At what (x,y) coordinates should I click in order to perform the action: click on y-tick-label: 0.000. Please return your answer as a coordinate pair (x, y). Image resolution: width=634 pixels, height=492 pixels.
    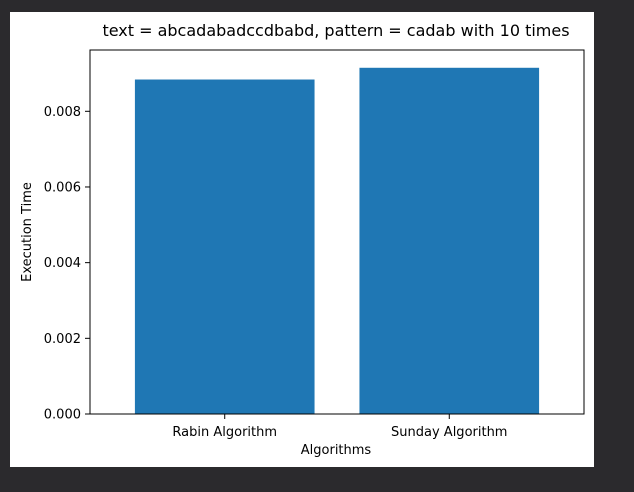
    Looking at the image, I should click on (62, 415).